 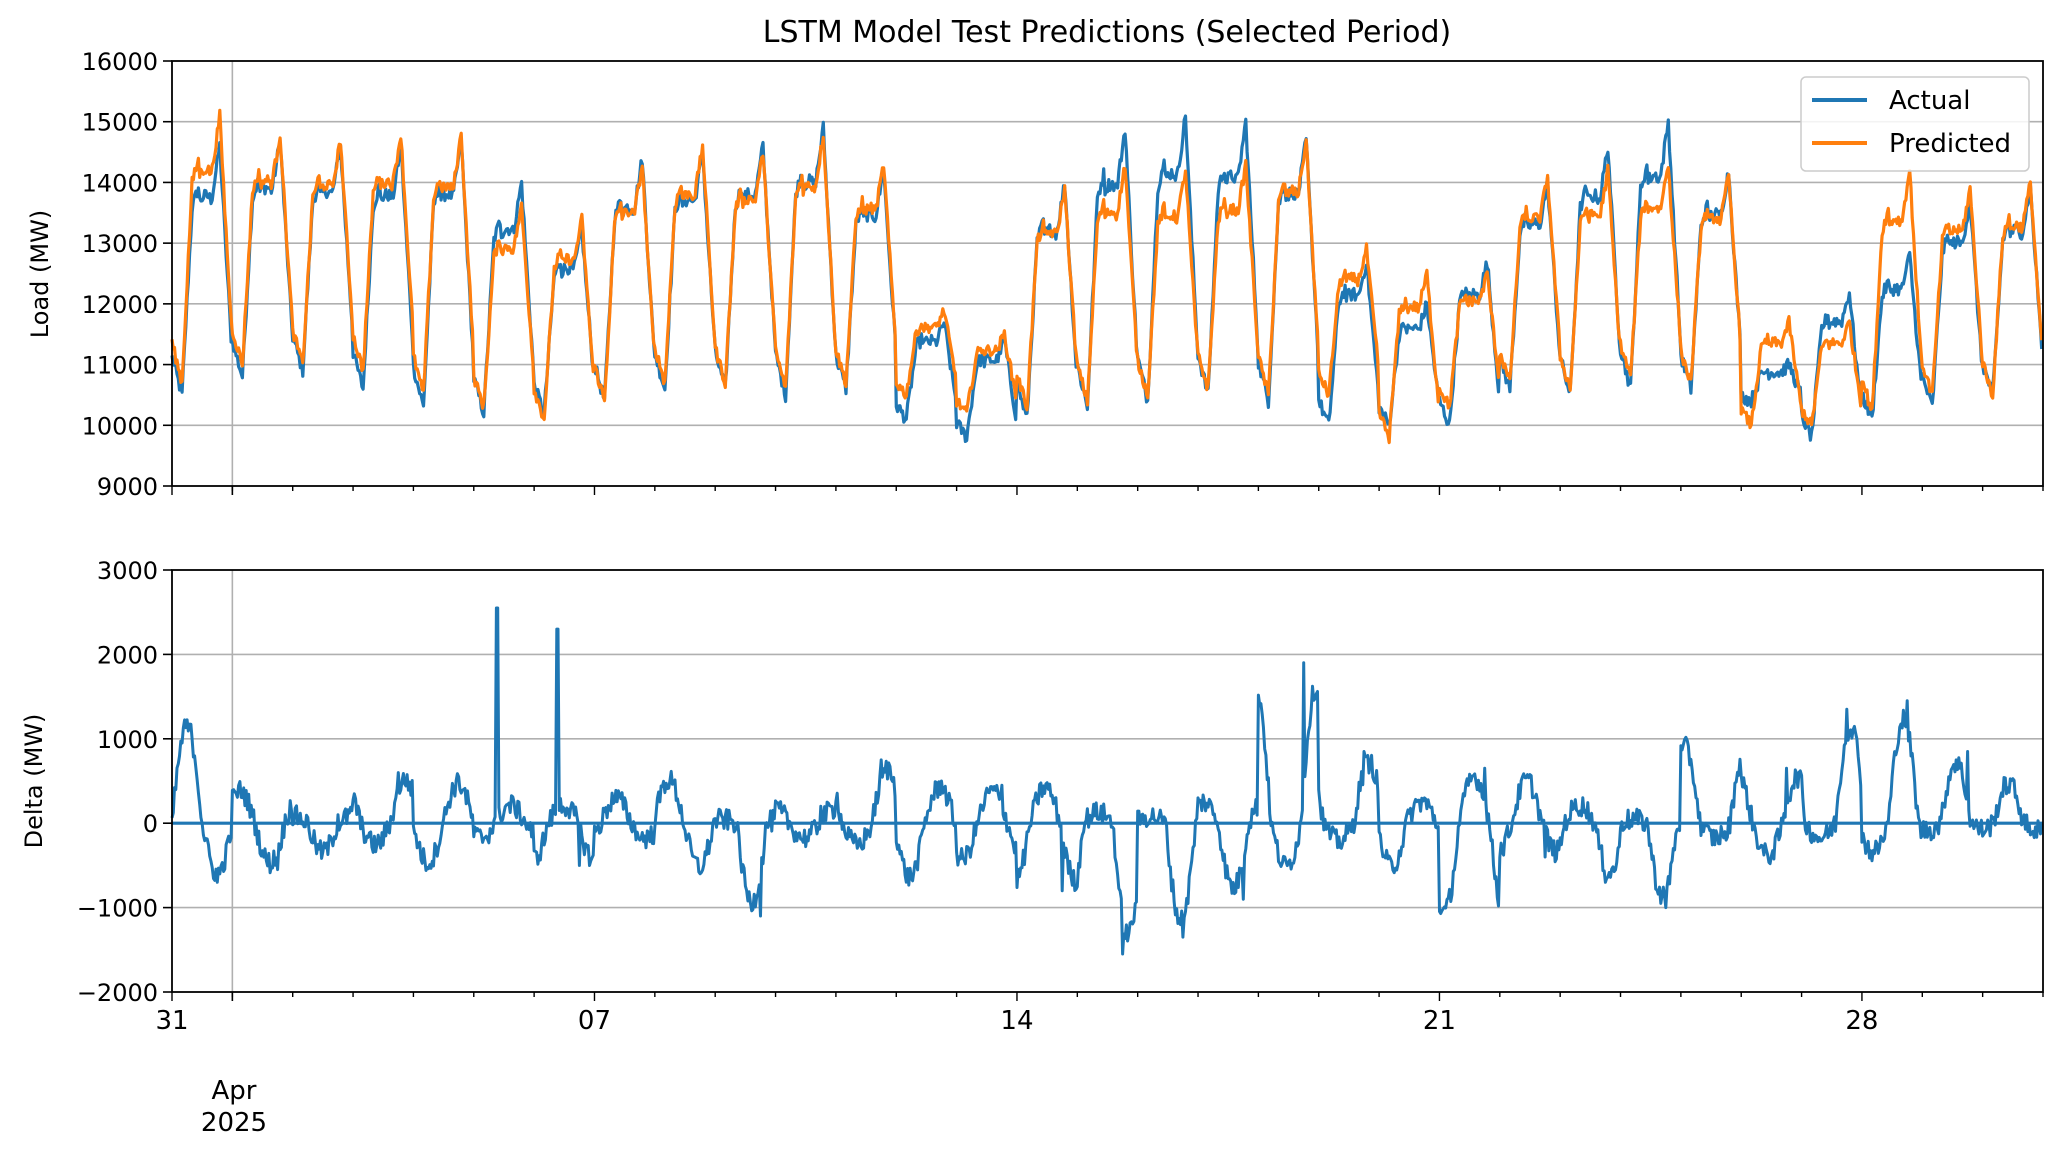 What do you see at coordinates (127, 487) in the screenshot?
I see `load-y-tick-label: 9000` at bounding box center [127, 487].